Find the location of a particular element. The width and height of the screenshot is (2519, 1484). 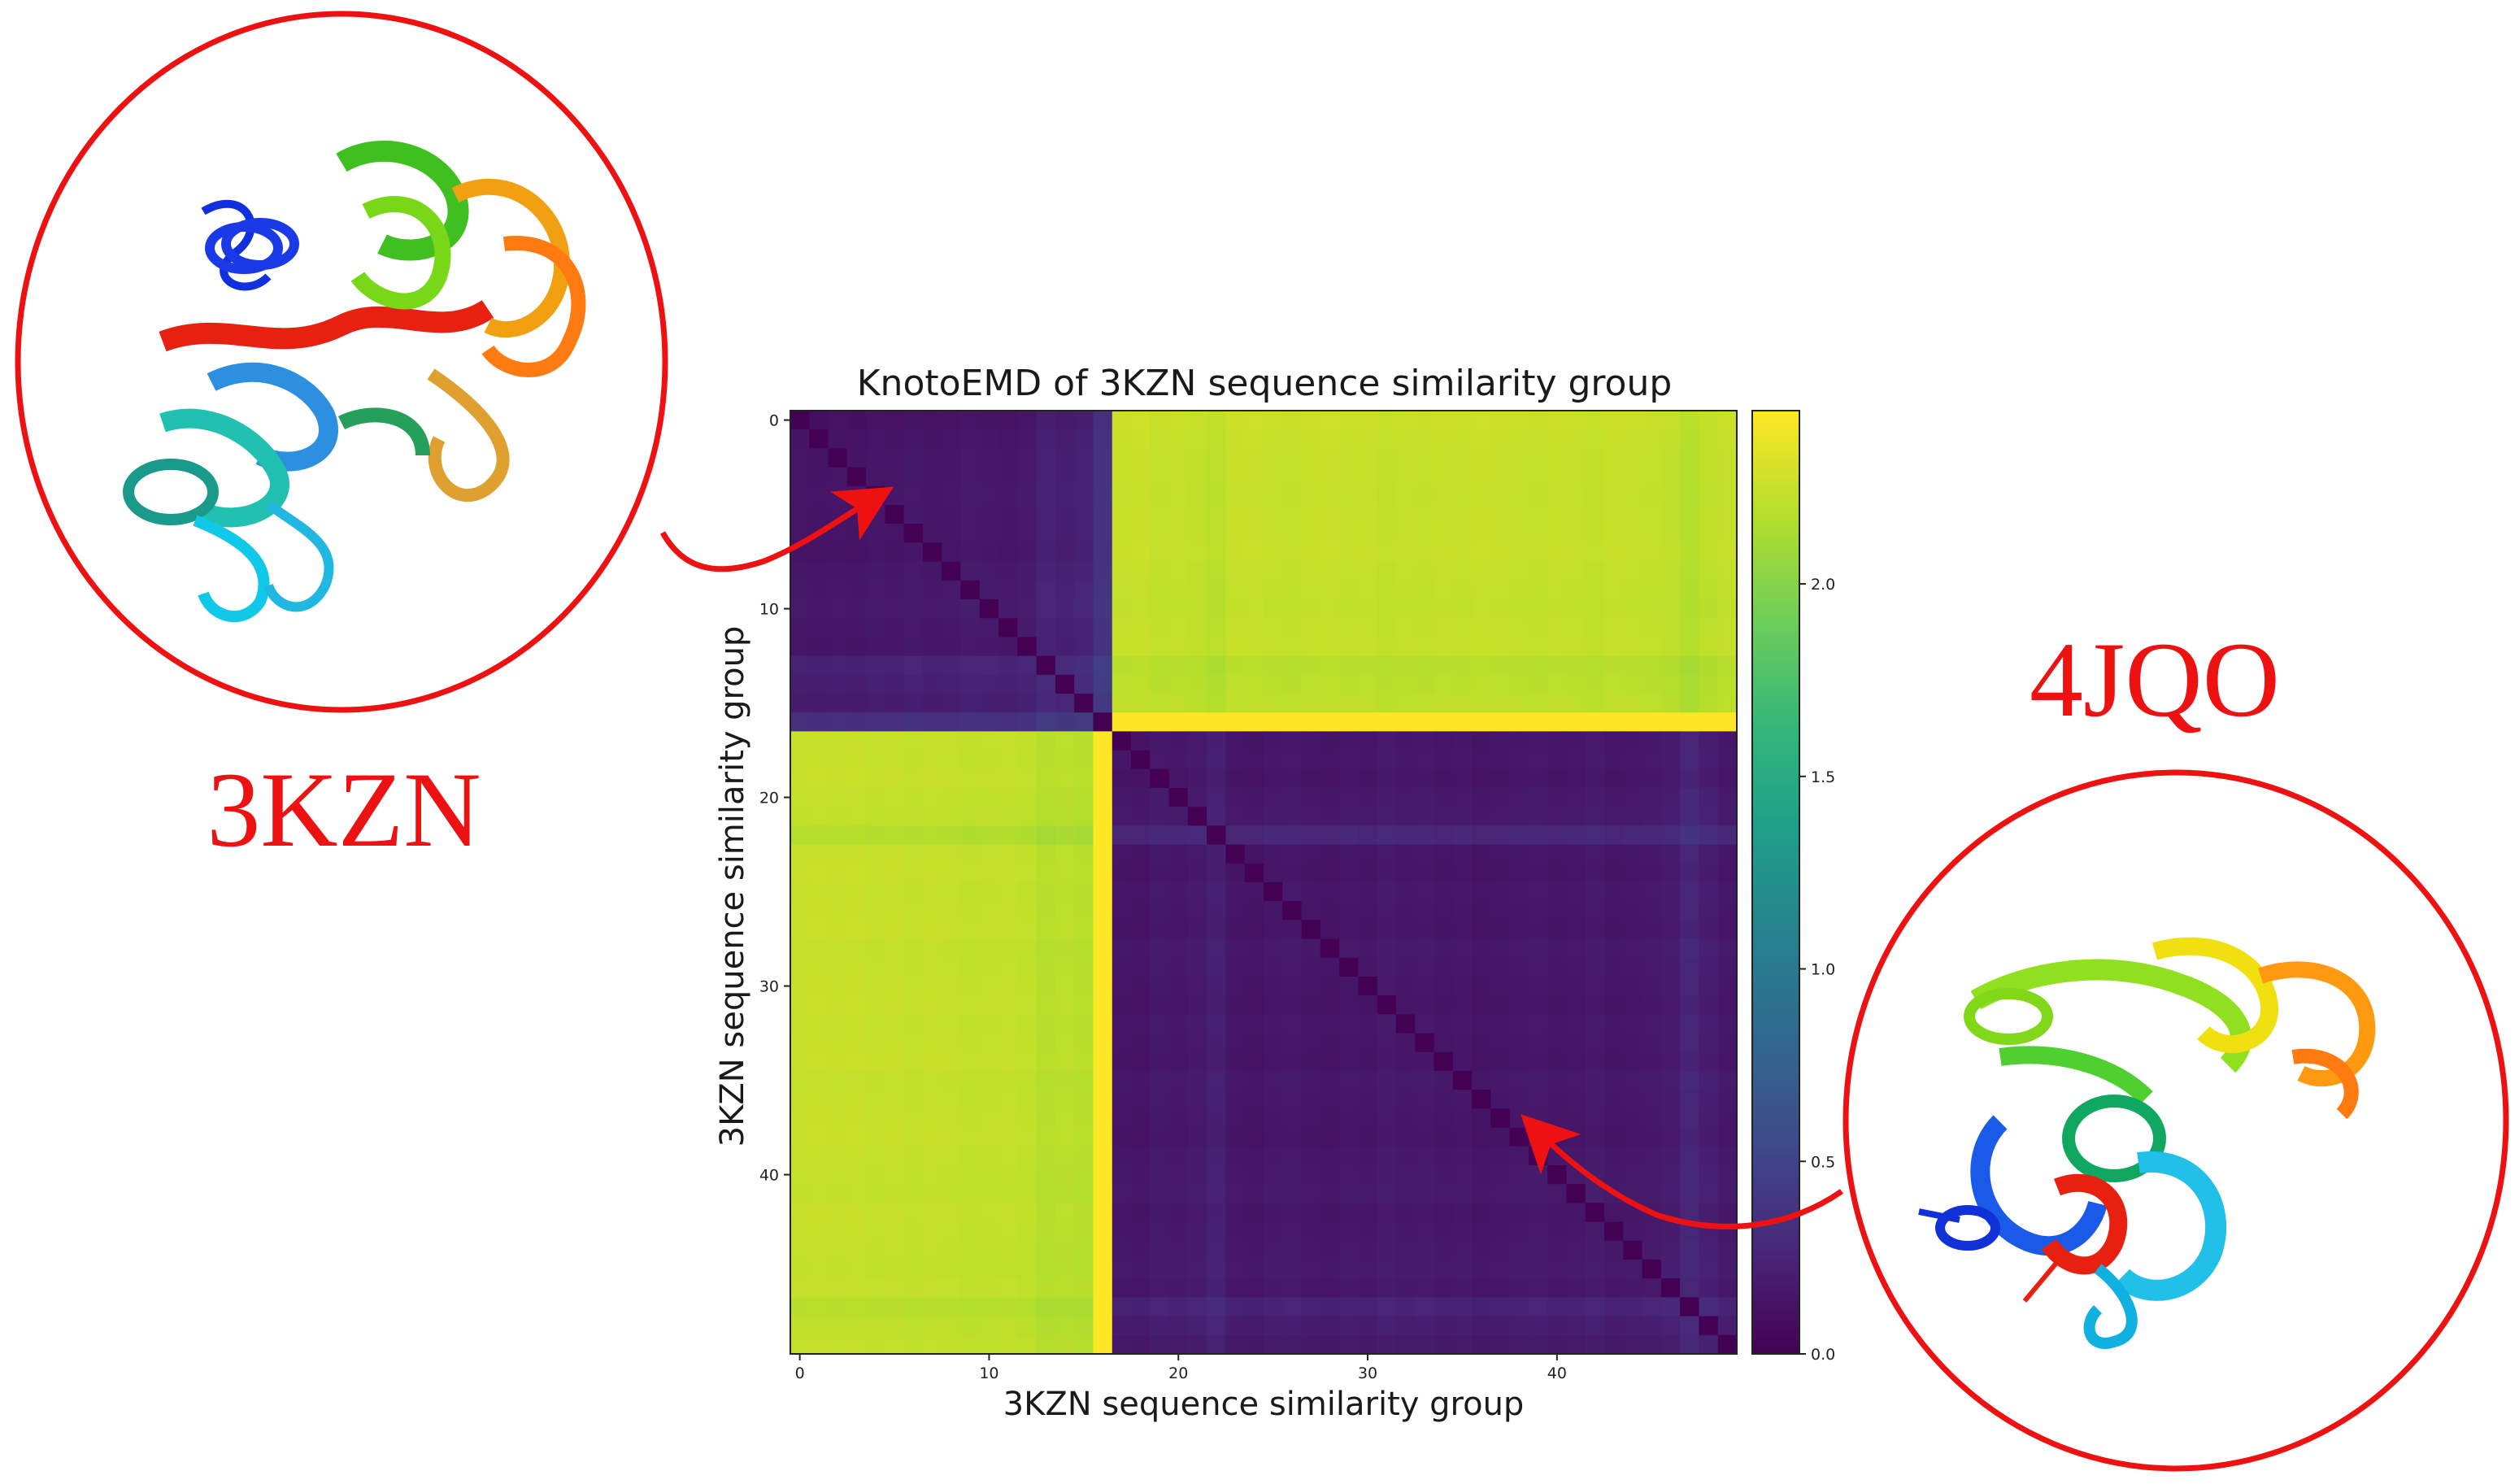

x-tick-label: 0 is located at coordinates (800, 1373).